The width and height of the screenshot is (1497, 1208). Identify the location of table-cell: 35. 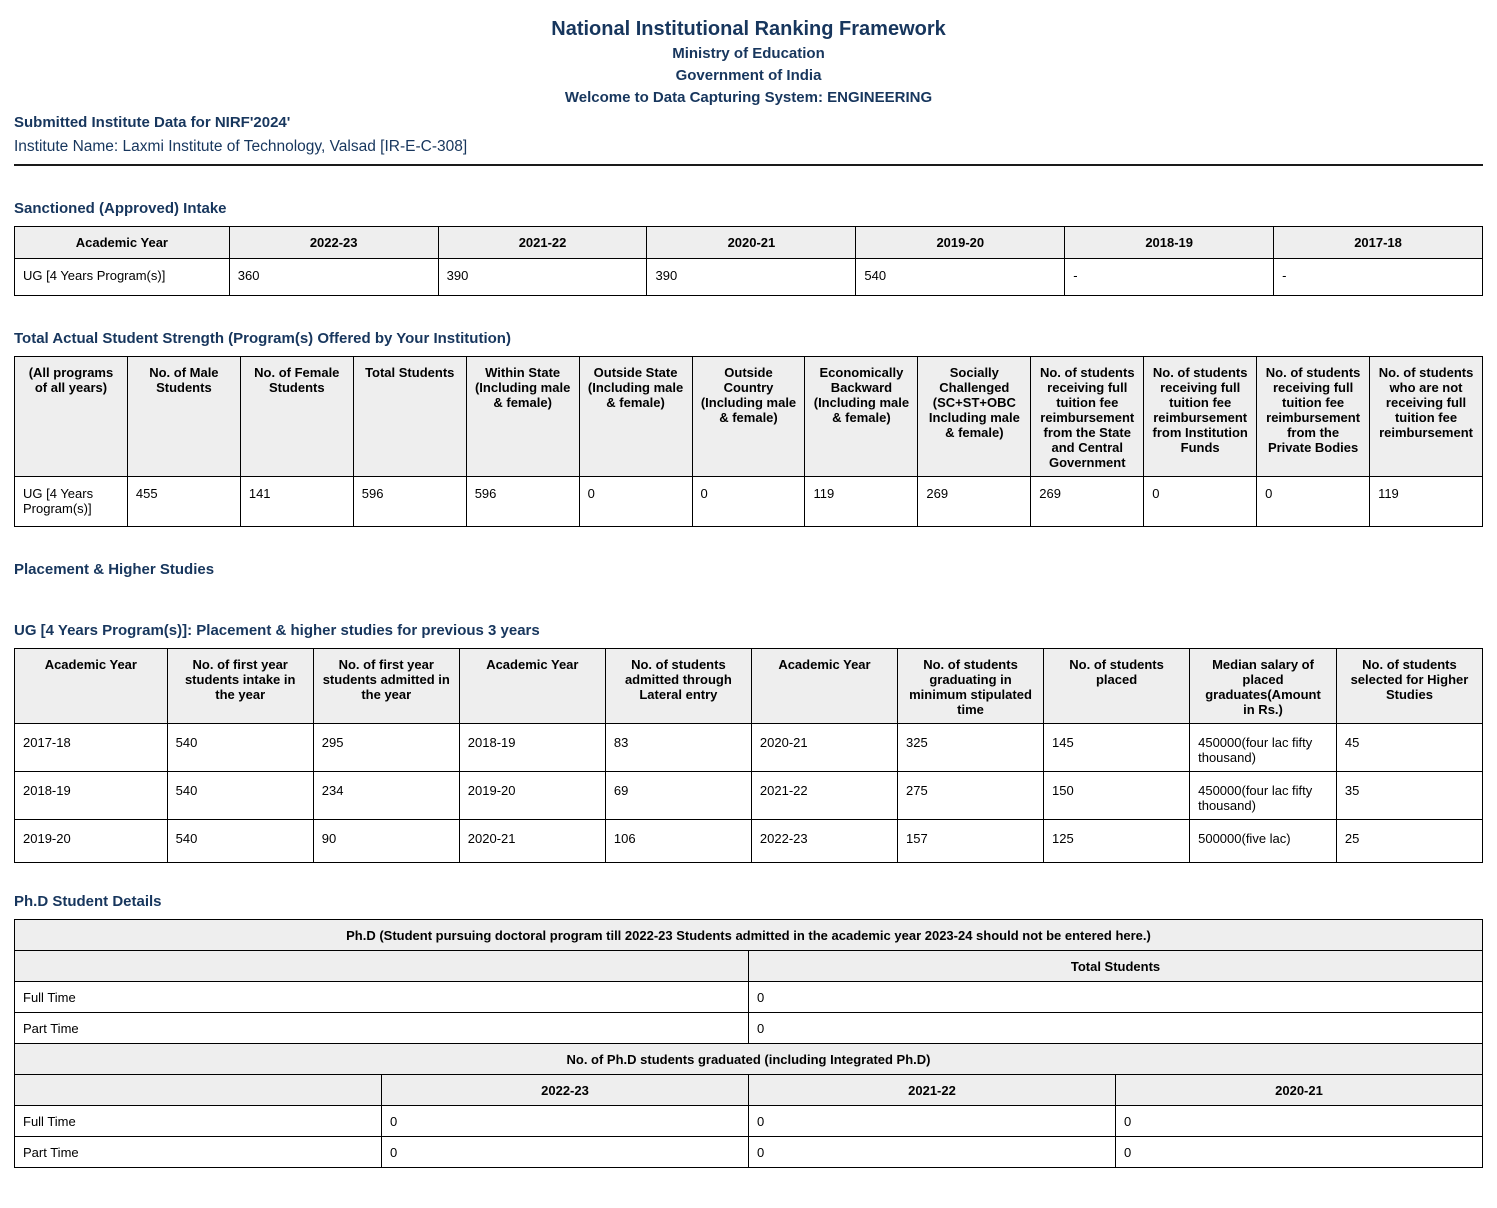
(1409, 796).